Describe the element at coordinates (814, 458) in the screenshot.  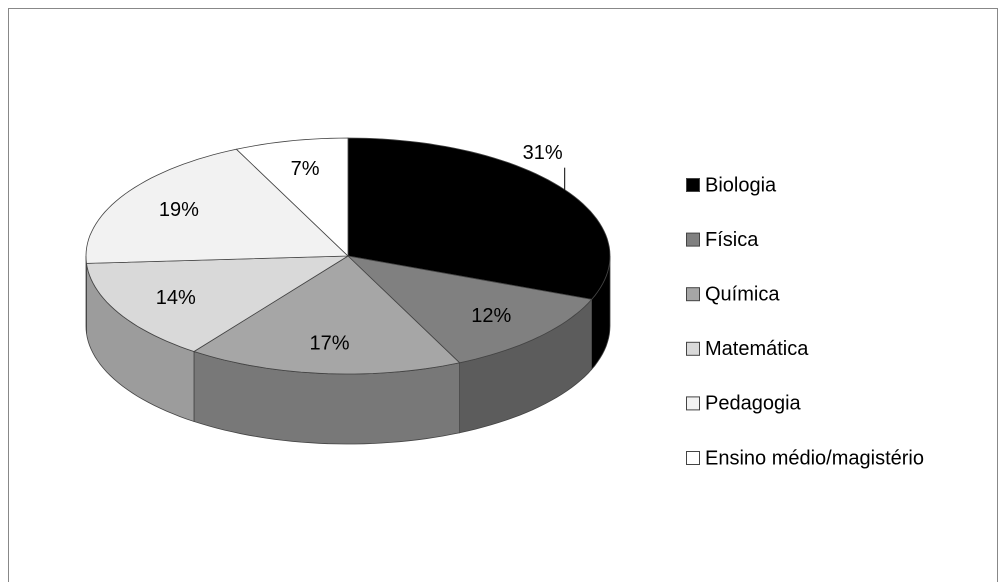
I see `legend-label: Ensino médio/magistério` at that location.